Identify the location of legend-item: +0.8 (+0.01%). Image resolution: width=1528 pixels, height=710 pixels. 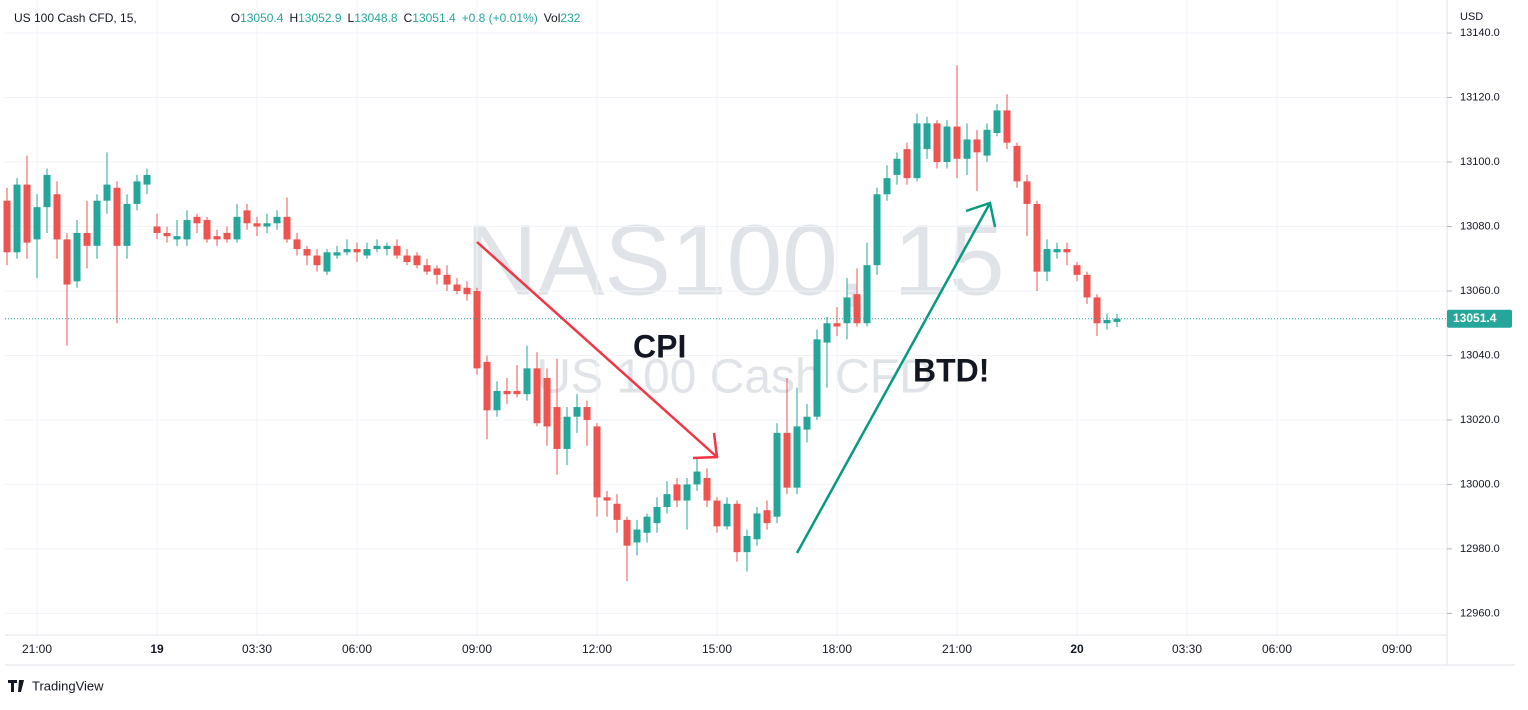
(500, 18).